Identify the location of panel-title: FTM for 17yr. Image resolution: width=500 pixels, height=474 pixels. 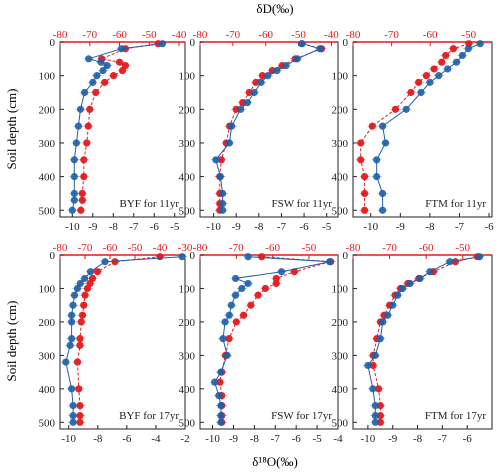
(455, 416).